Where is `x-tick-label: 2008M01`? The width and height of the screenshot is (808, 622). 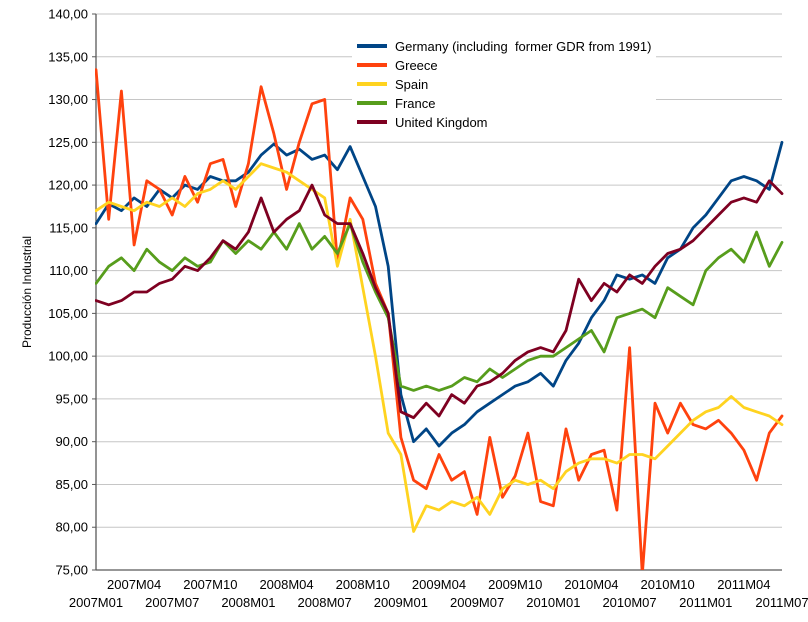 x-tick-label: 2008M01 is located at coordinates (248, 602).